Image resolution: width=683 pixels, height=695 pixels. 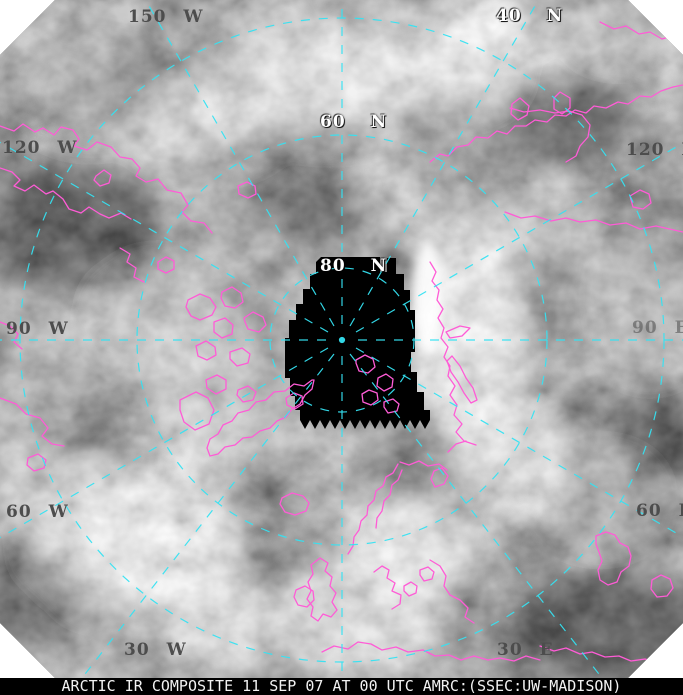 I want to click on longitude-label-60w: 60 W, so click(x=37, y=512).